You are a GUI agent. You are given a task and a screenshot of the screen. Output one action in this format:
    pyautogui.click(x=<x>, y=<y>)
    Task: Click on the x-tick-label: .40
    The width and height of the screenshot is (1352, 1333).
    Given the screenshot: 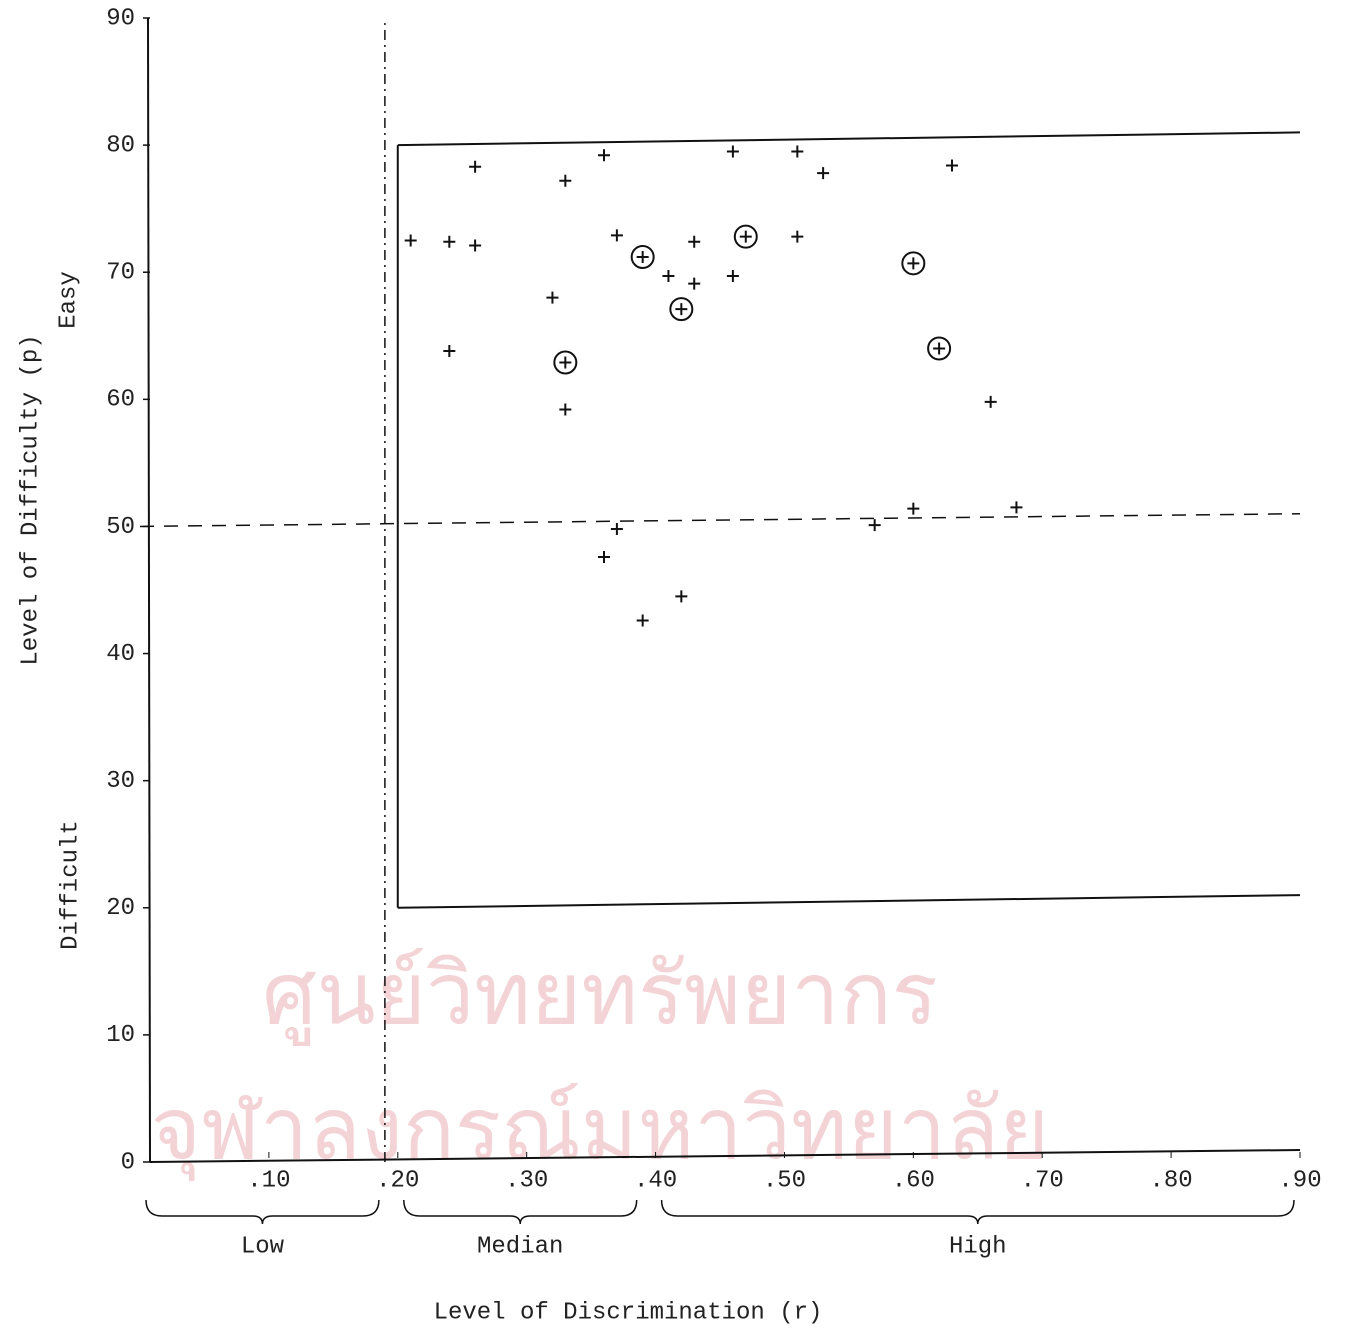 What is the action you would take?
    pyautogui.click(x=655, y=1180)
    